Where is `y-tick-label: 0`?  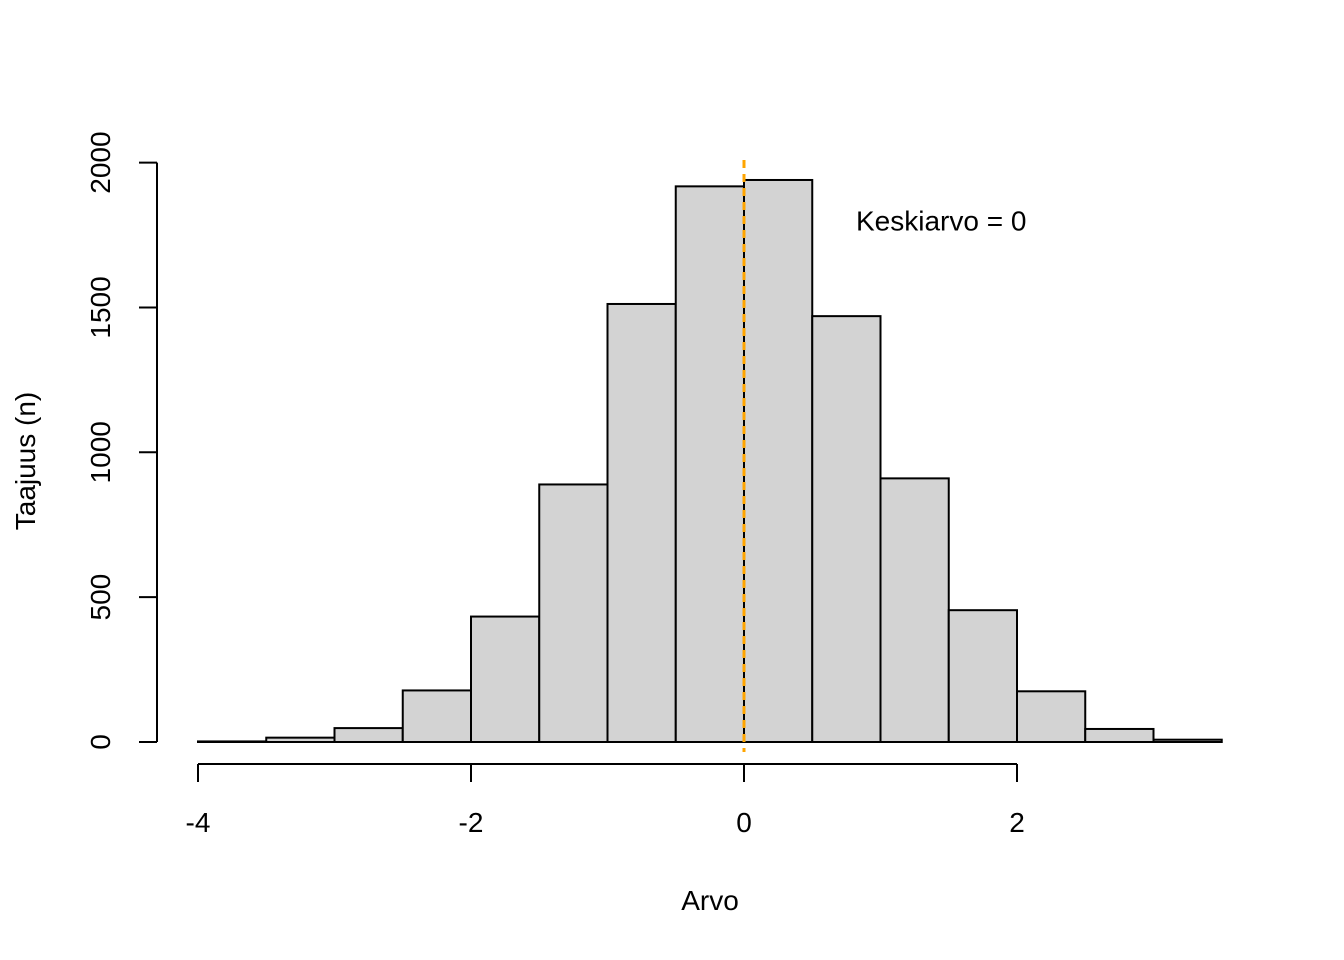 y-tick-label: 0 is located at coordinates (100, 742).